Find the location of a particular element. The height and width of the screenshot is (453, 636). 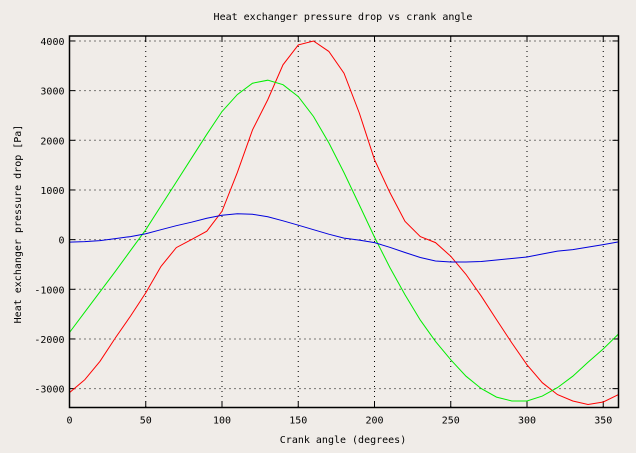

y-tick-label: 1000 is located at coordinates (52, 191).